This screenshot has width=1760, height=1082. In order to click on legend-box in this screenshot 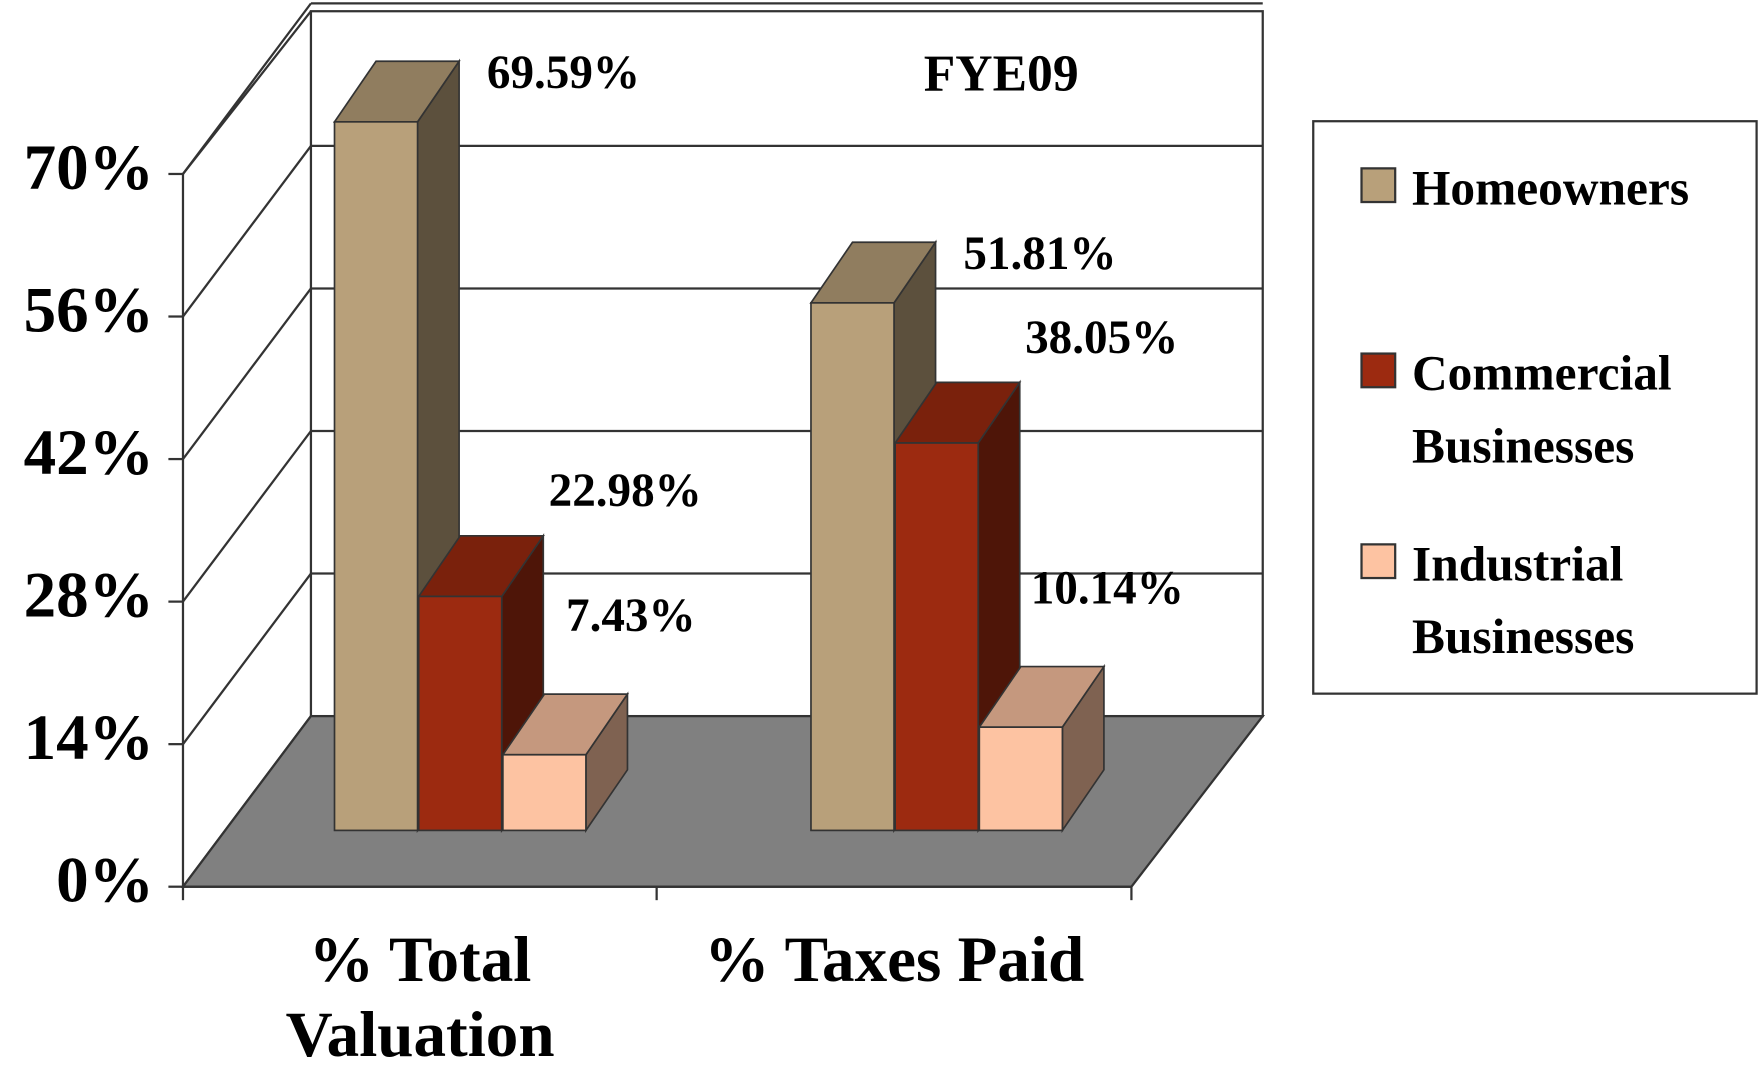, I will do `click(1535, 407)`.